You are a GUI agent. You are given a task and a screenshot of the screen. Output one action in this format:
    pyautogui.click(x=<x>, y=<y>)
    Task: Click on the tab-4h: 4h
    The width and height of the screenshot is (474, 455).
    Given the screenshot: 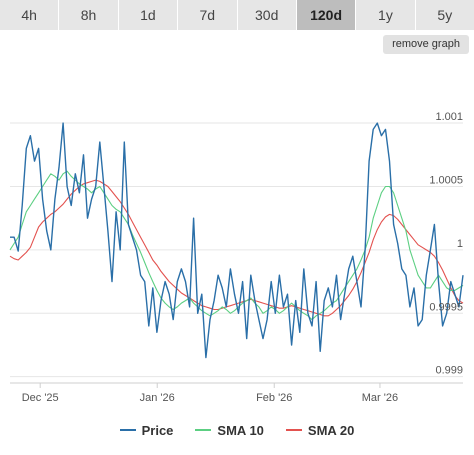 What is the action you would take?
    pyautogui.click(x=30, y=15)
    